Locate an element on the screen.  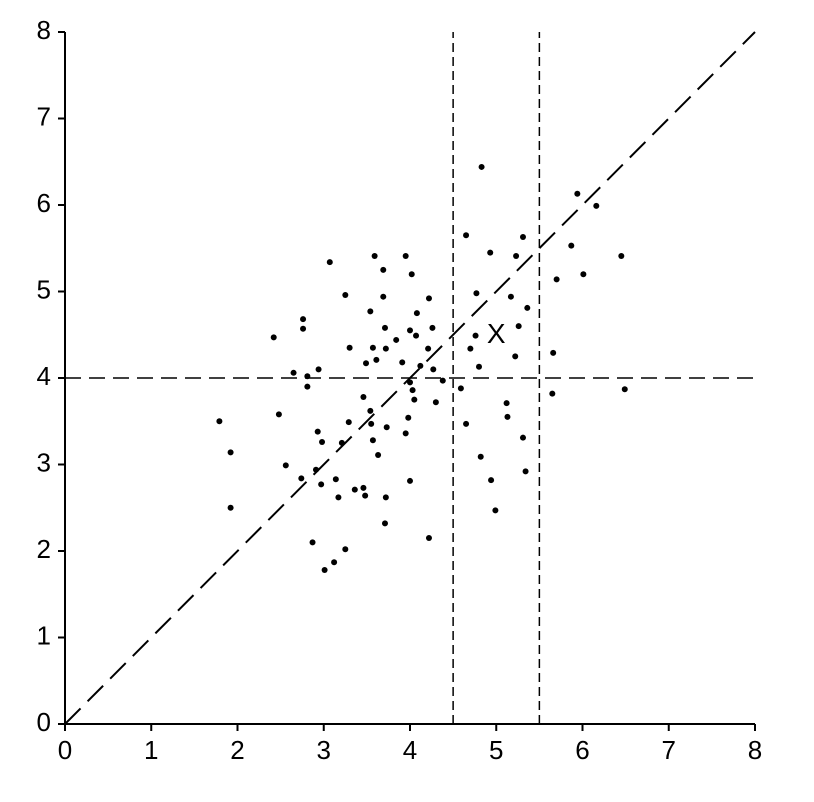
x-tick-label: 1 is located at coordinates (151, 750).